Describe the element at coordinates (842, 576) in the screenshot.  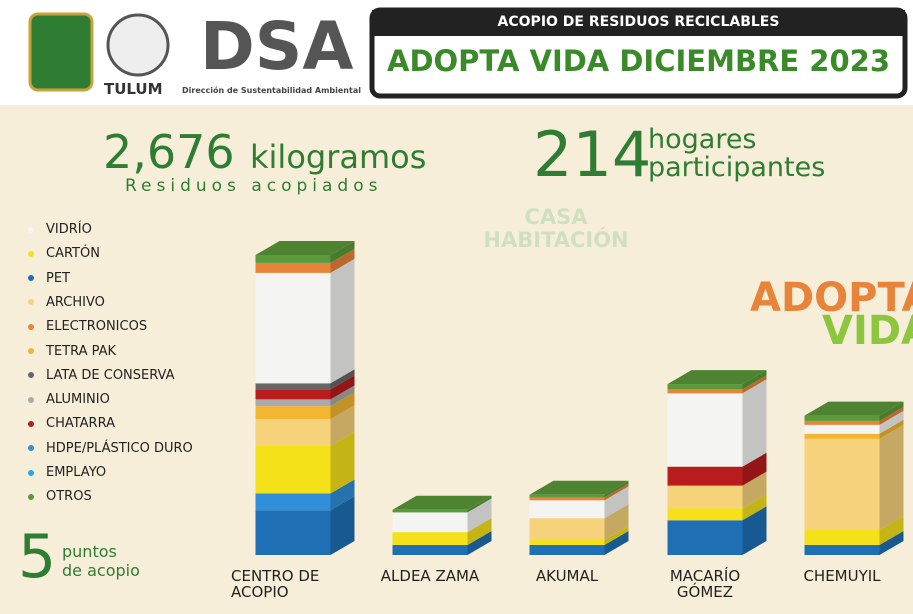
I see `category-label: CHEMUYIL` at that location.